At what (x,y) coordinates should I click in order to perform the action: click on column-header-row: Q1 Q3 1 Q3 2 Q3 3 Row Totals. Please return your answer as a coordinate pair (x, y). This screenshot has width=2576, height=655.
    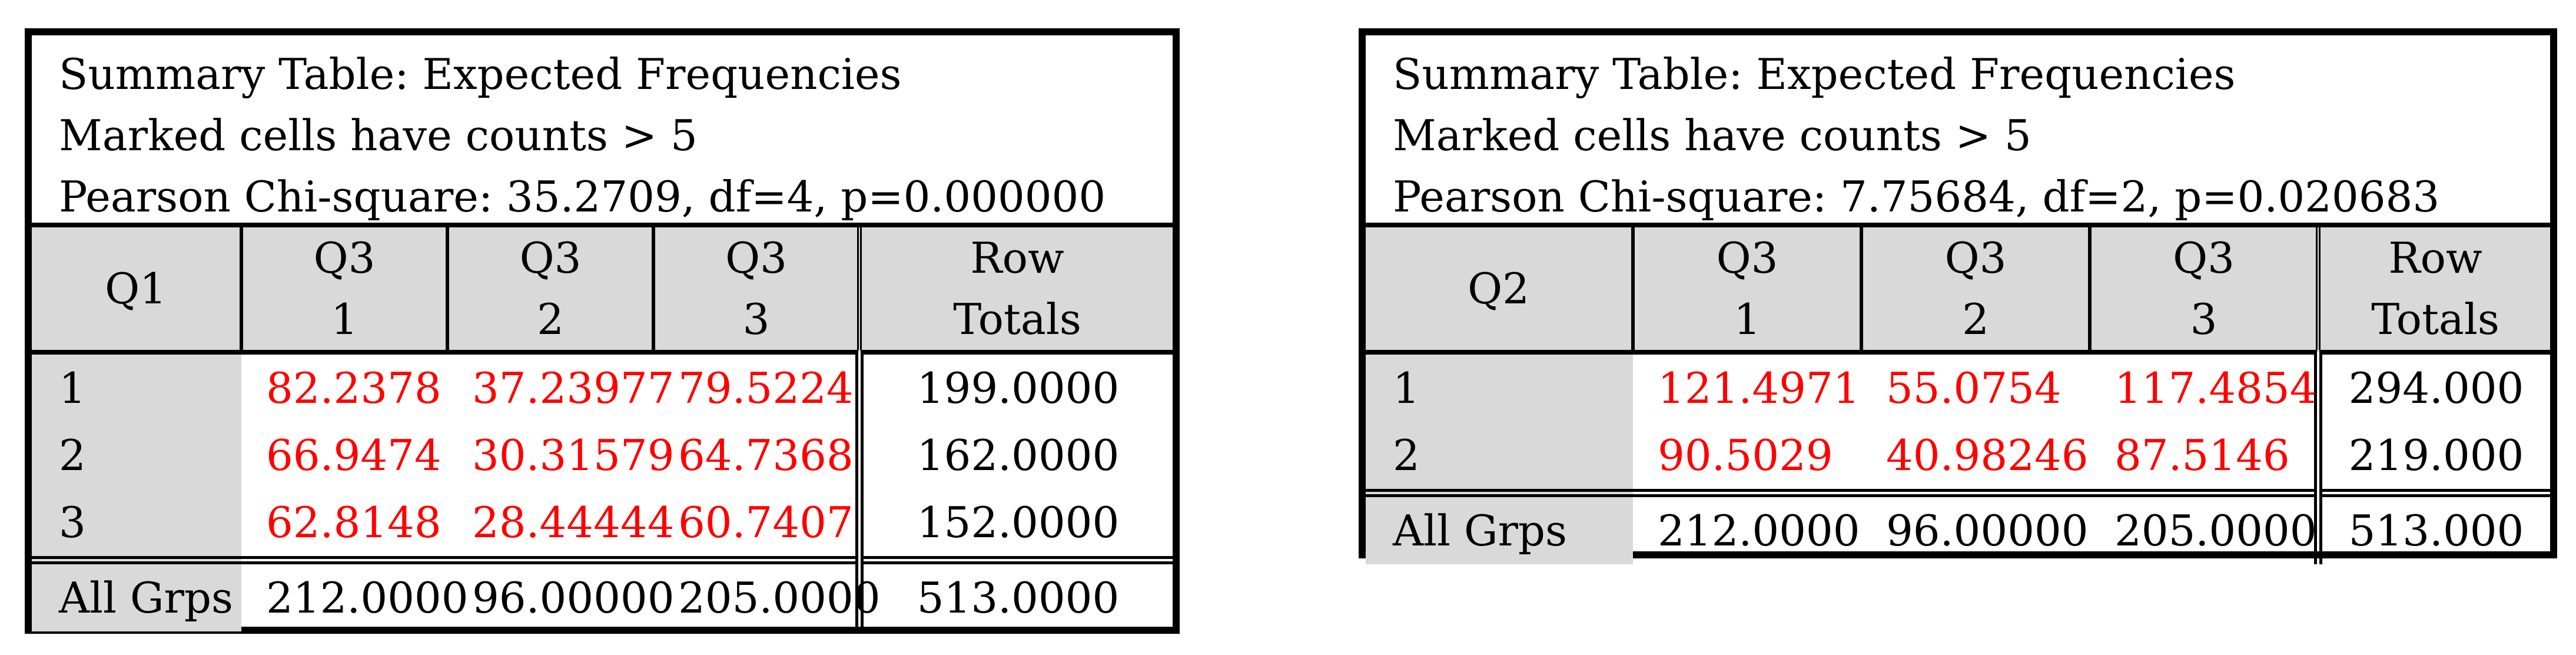
    Looking at the image, I should click on (602, 291).